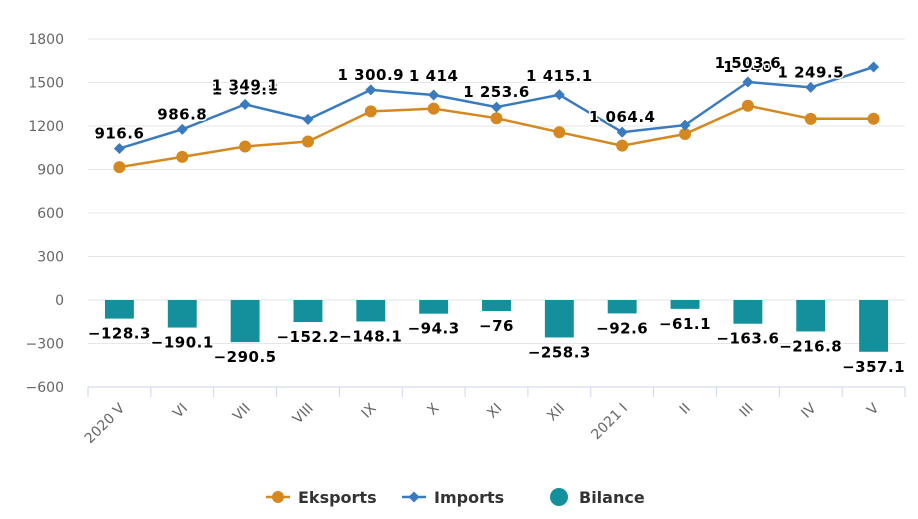 This screenshot has width=918, height=519. What do you see at coordinates (105, 423) in the screenshot?
I see `x-tick-label: 2020 V` at bounding box center [105, 423].